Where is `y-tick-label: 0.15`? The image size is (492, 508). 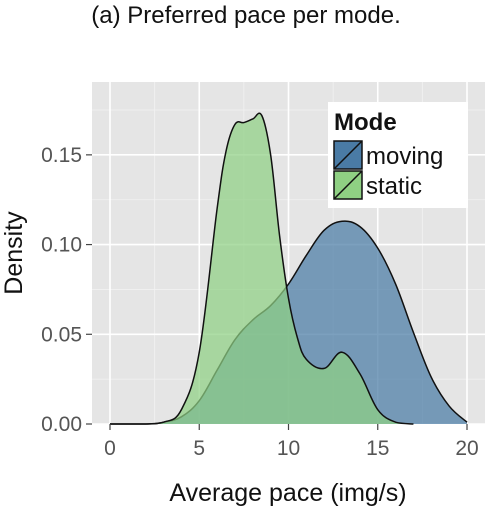
y-tick-label: 0.15 is located at coordinates (61, 155).